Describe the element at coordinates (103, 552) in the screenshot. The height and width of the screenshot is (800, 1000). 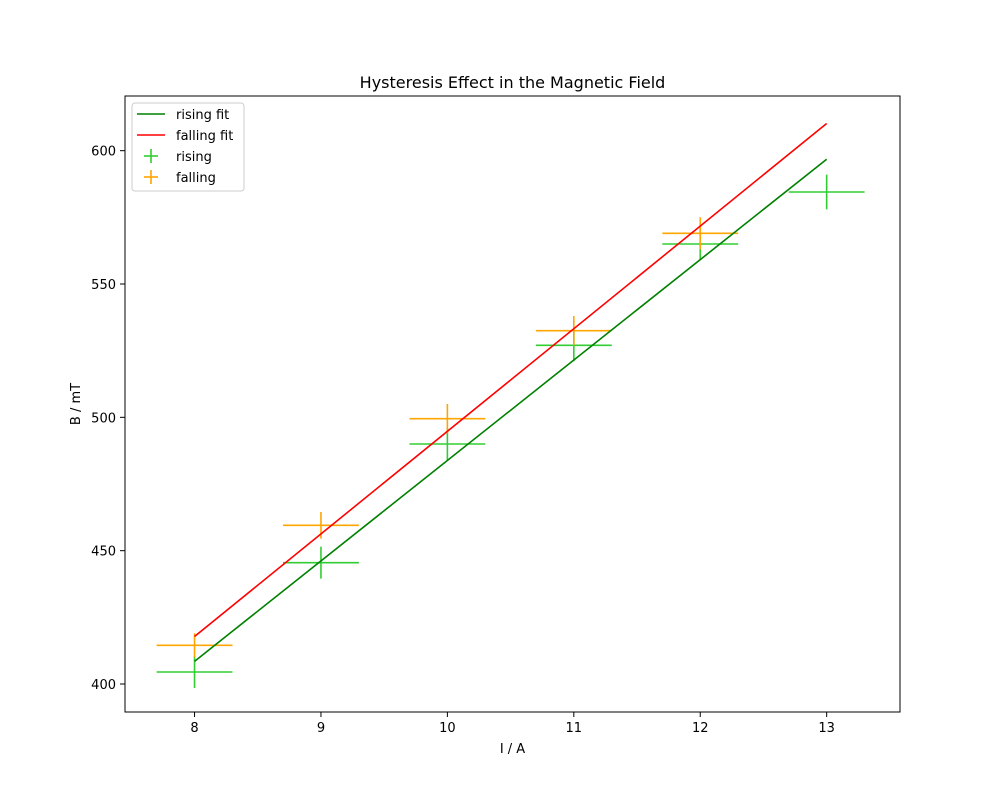
I see `y-tick-label: 450` at that location.